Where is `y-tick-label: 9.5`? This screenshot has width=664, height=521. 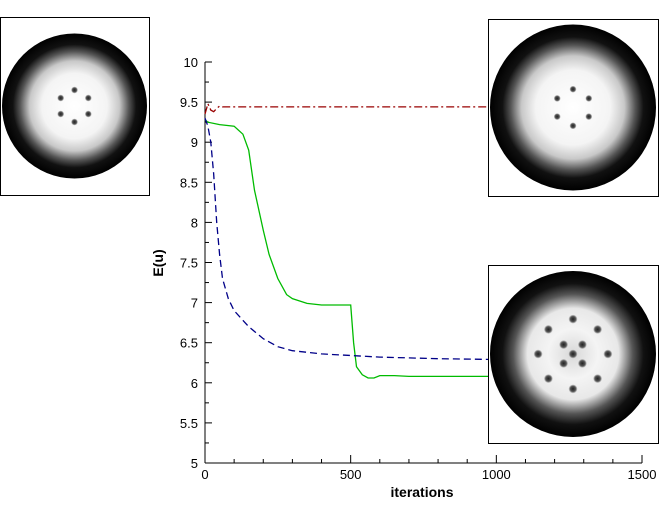
y-tick-label: 9.5 is located at coordinates (189, 102).